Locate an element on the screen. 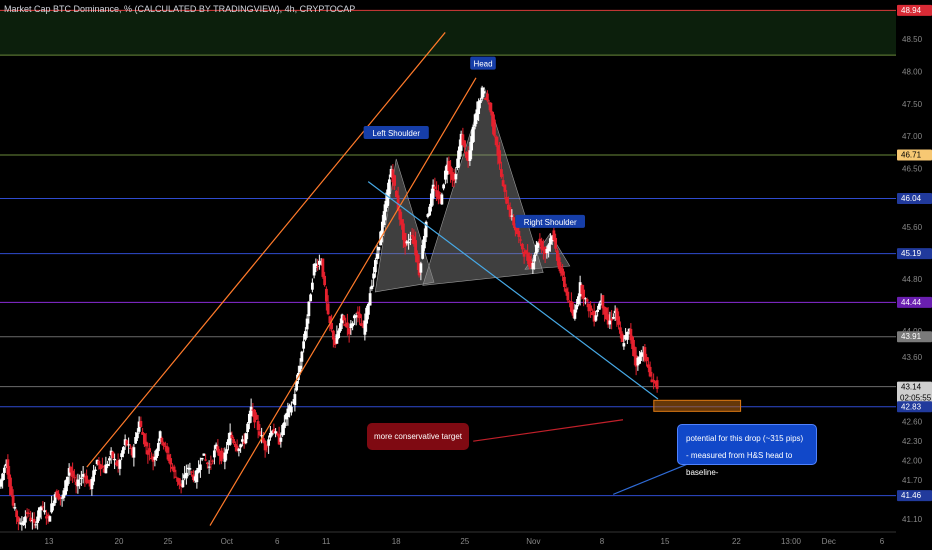  svg-text: 02:05:55 is located at coordinates (916, 398).